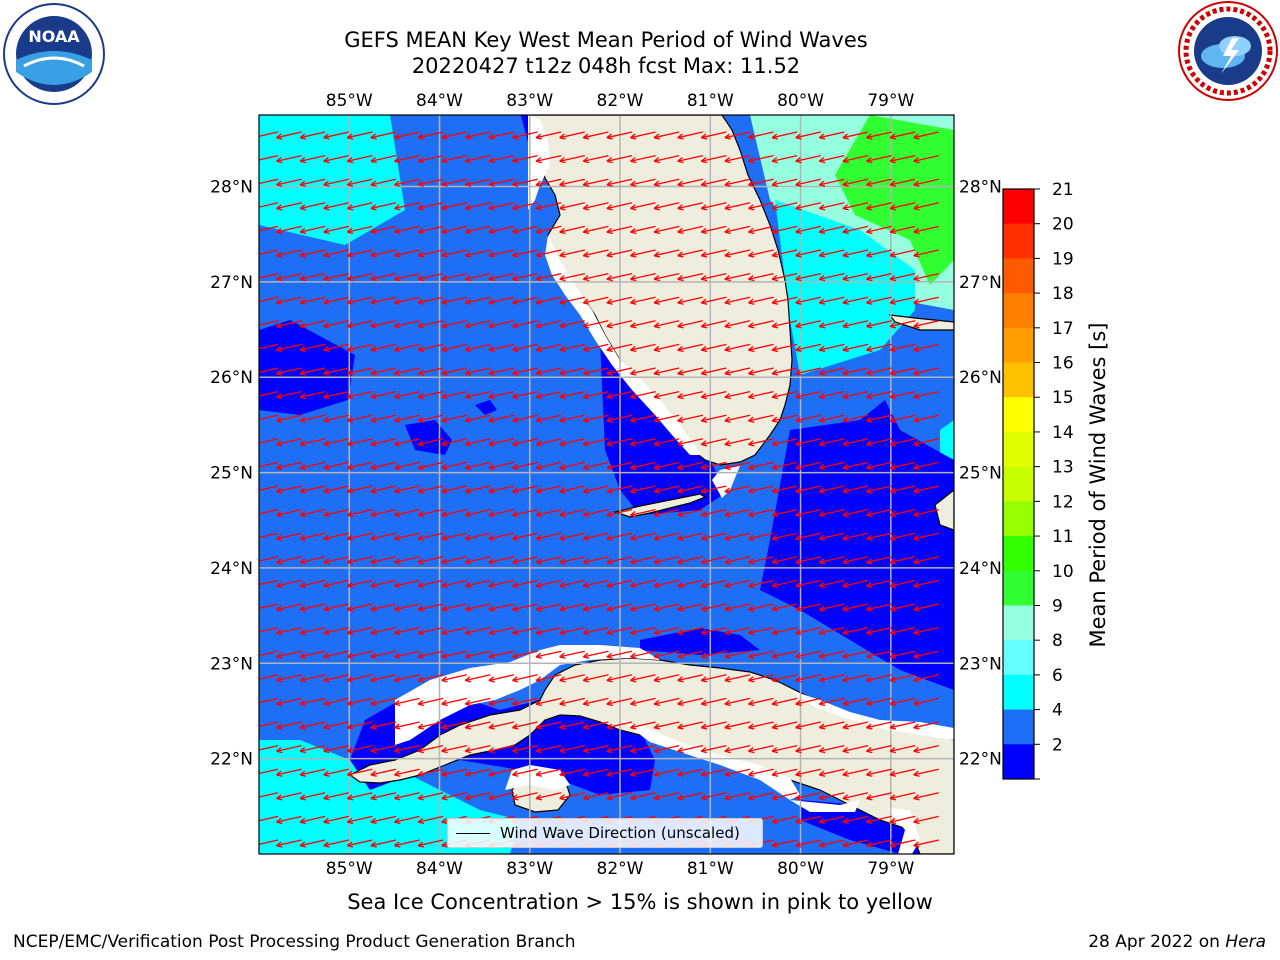  I want to click on zone-blue-w, so click(307, 367).